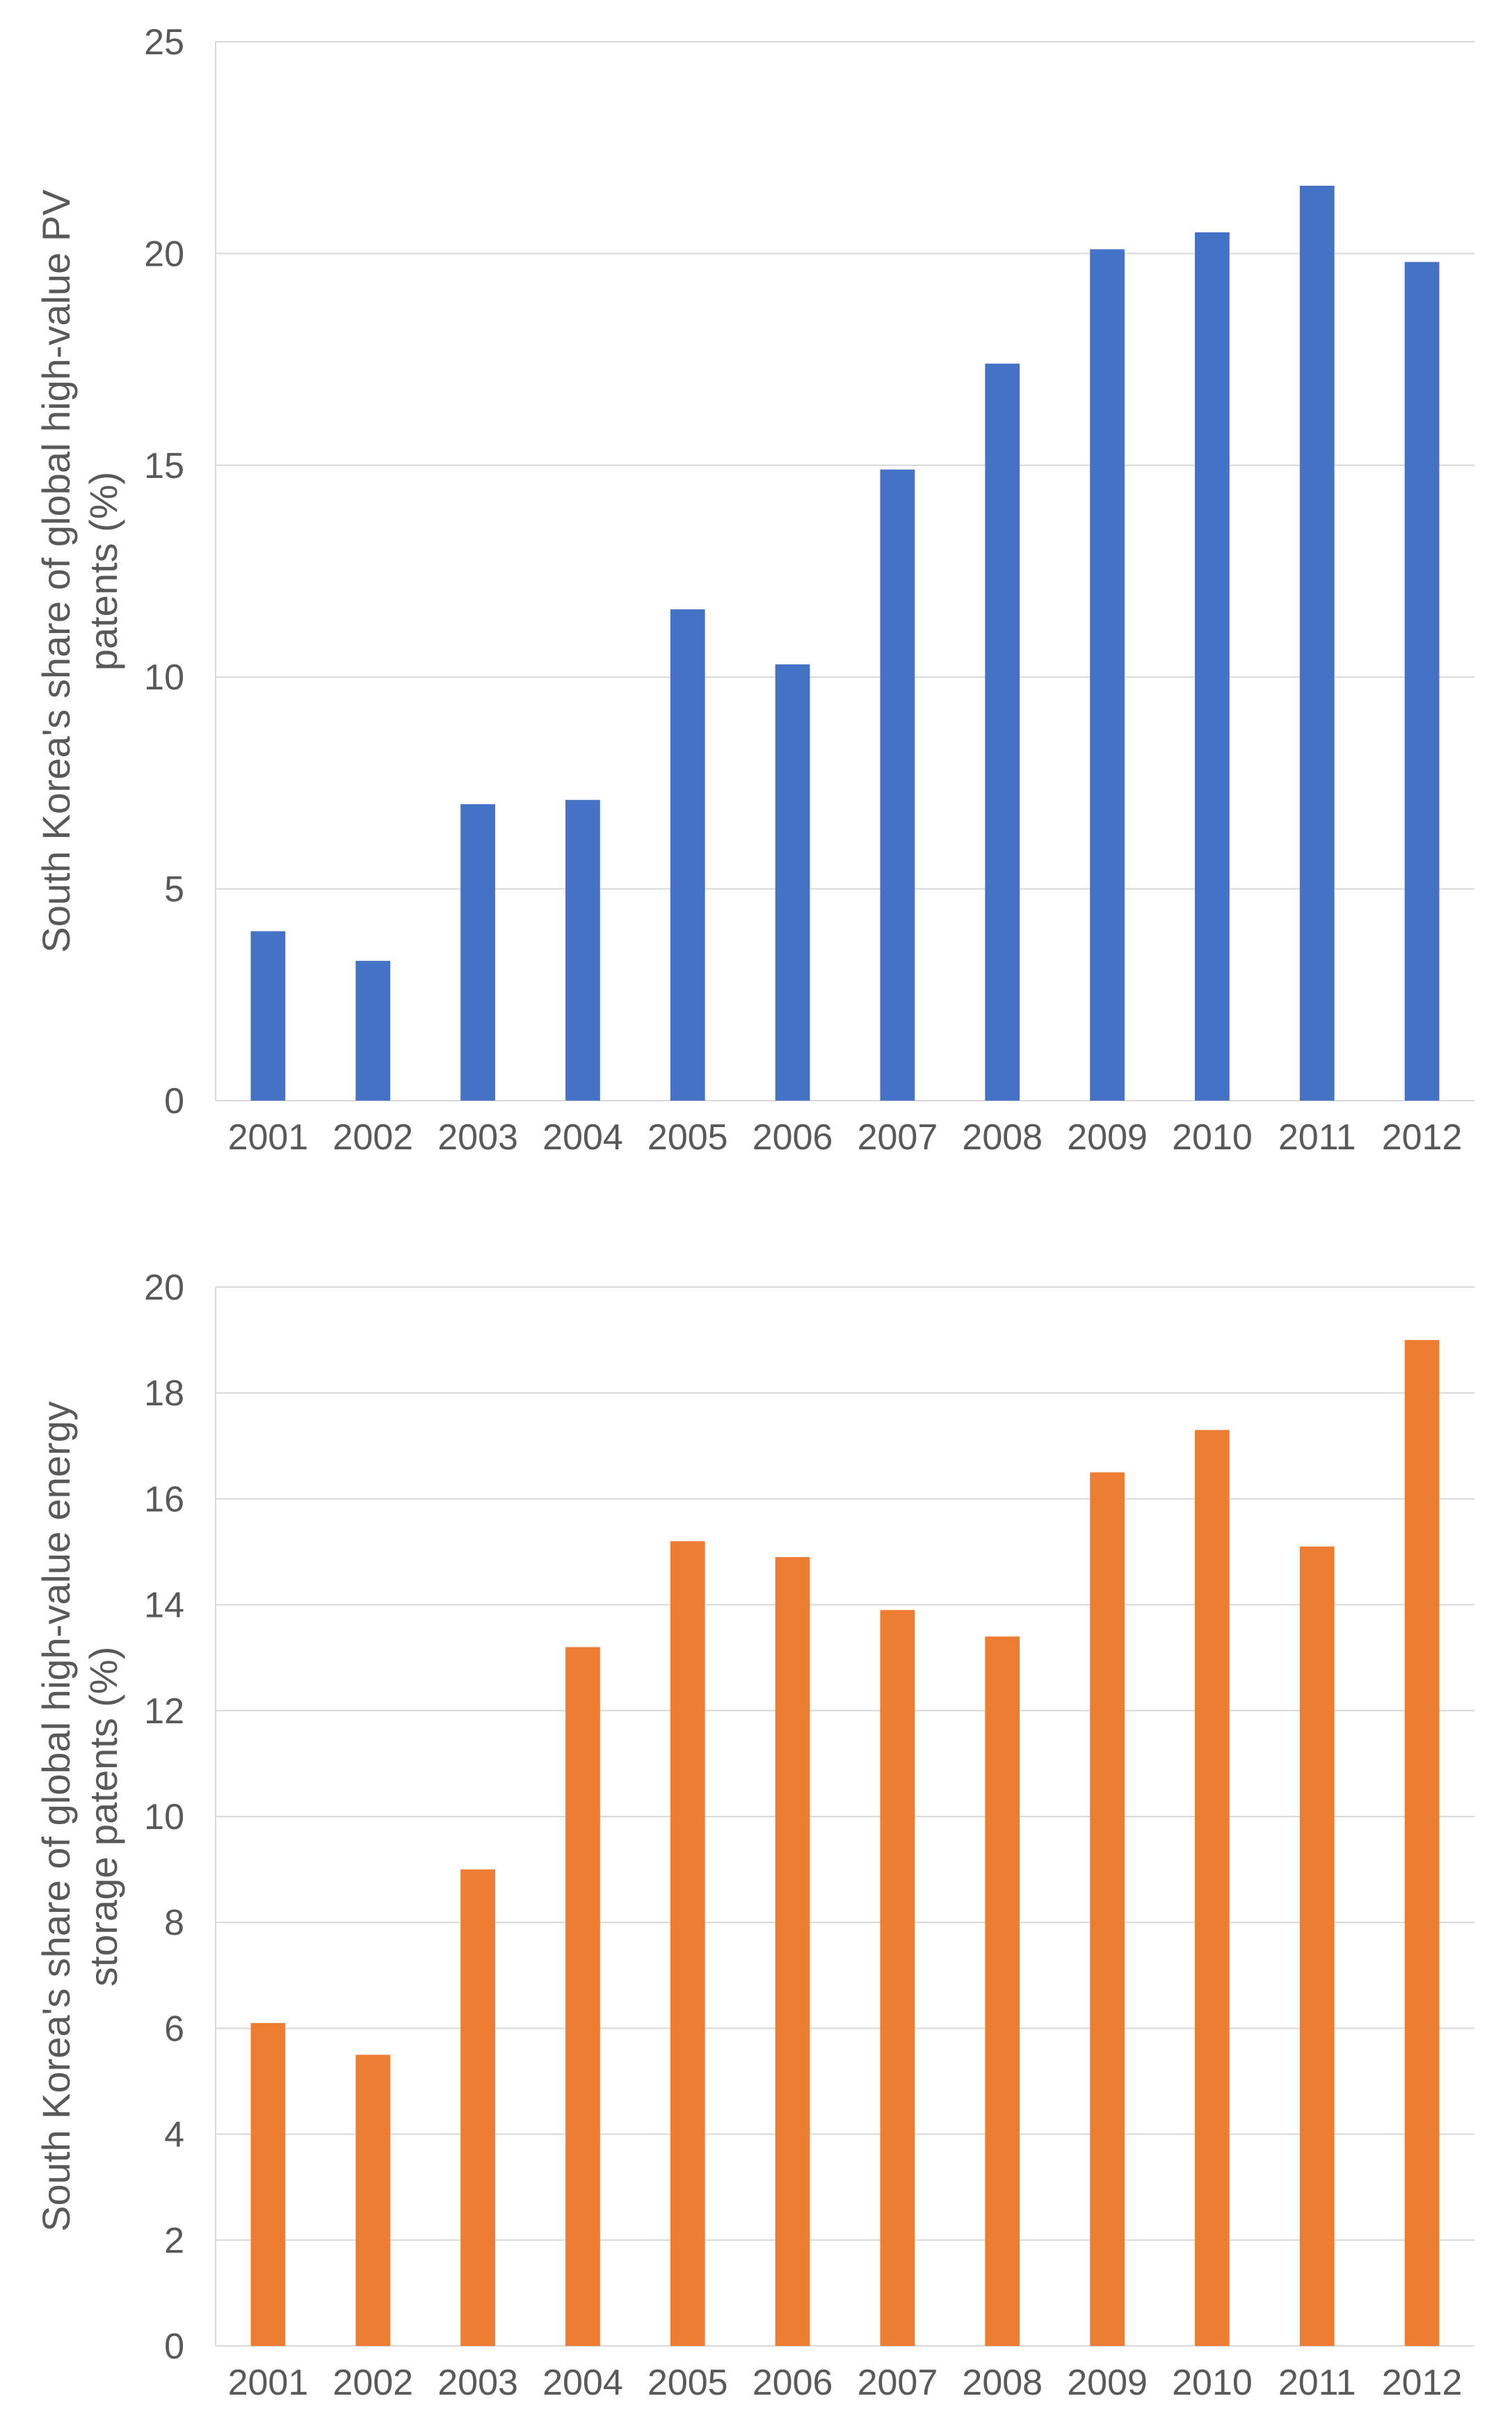  I want to click on y-tick-label: 6, so click(174, 2029).